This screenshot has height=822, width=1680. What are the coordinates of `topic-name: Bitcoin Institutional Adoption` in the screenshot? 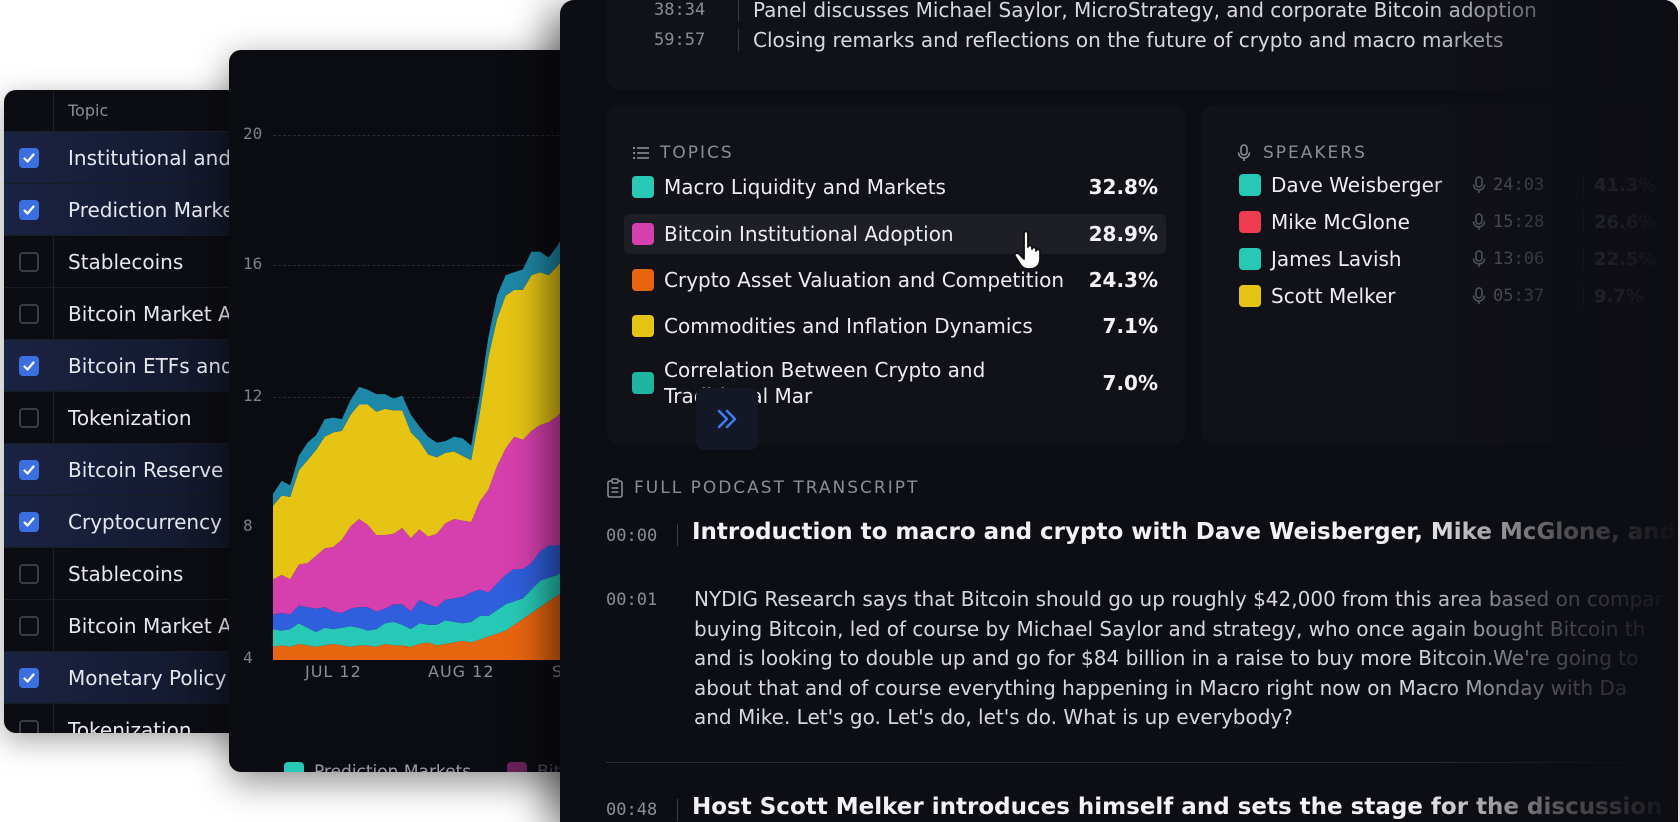 It's located at (809, 234).